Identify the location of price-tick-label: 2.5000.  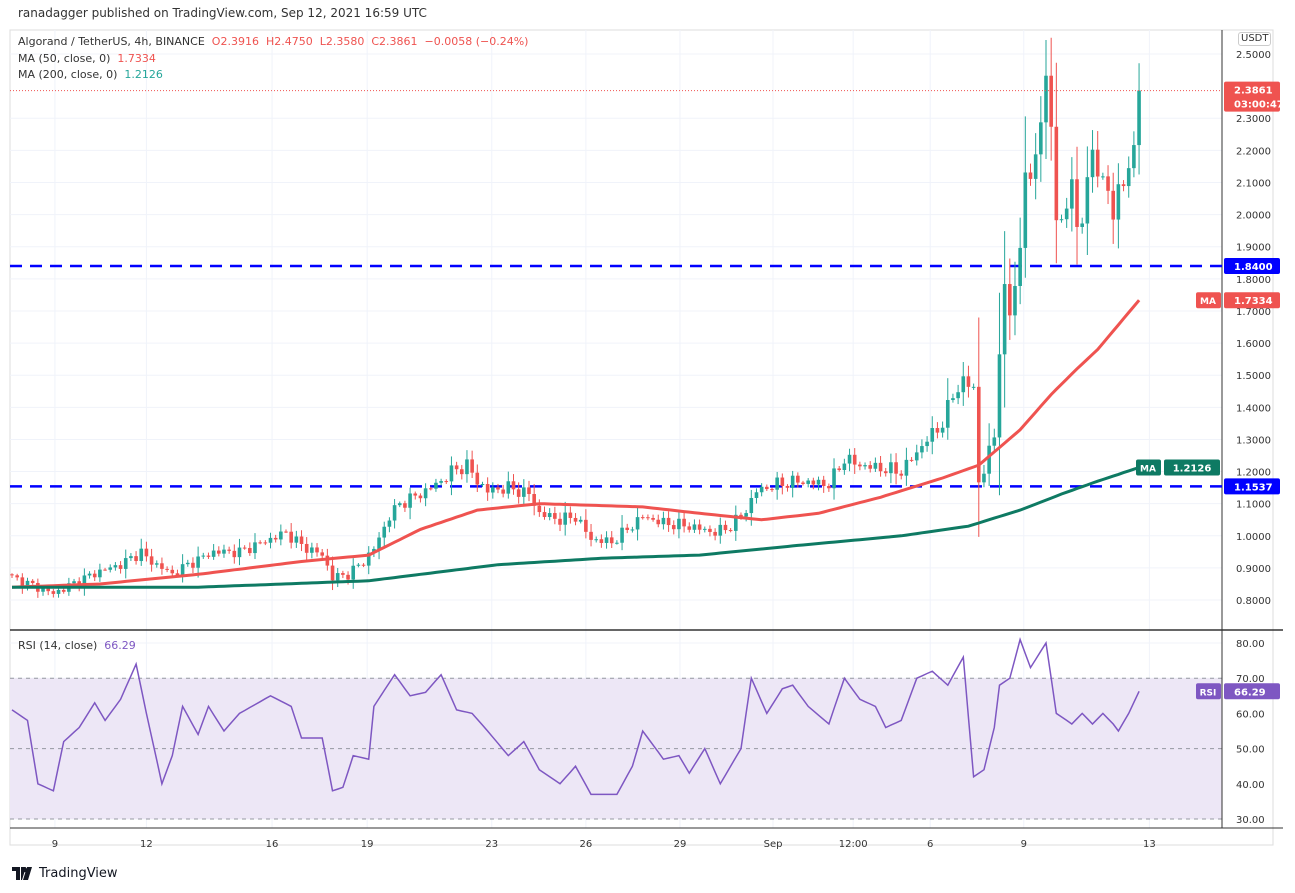
(1253, 55).